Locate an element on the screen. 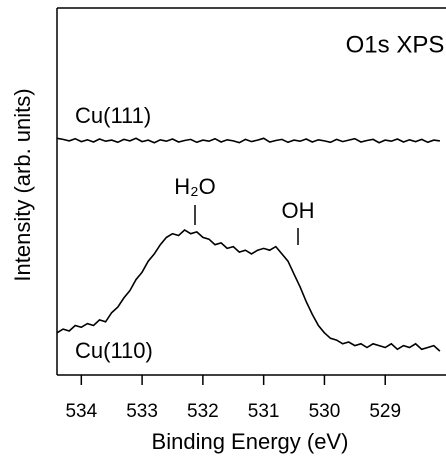  peak-annotation: OH is located at coordinates (298, 210).